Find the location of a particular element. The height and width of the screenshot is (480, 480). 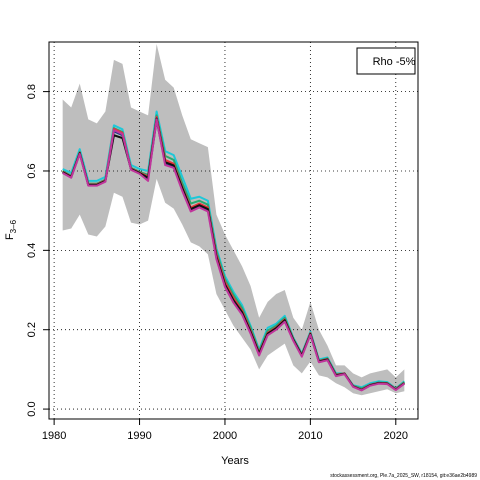

y-tick-label: 0.4 is located at coordinates (32, 250).